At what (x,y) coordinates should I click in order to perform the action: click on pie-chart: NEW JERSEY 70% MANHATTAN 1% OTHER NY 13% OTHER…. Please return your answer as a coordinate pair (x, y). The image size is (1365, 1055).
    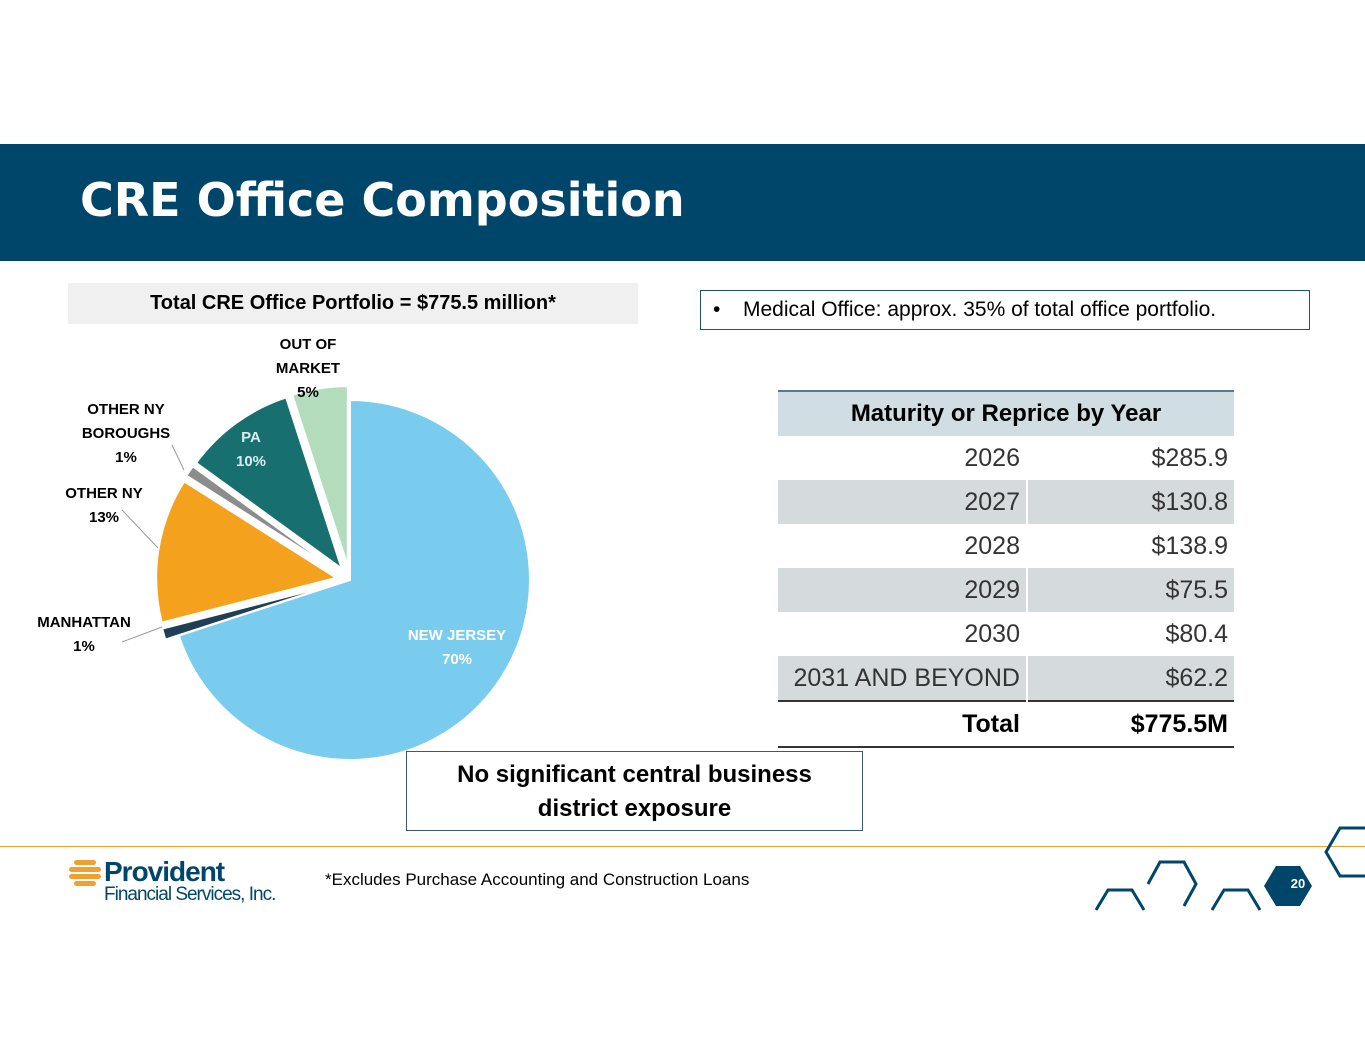
    Looking at the image, I should click on (284, 548).